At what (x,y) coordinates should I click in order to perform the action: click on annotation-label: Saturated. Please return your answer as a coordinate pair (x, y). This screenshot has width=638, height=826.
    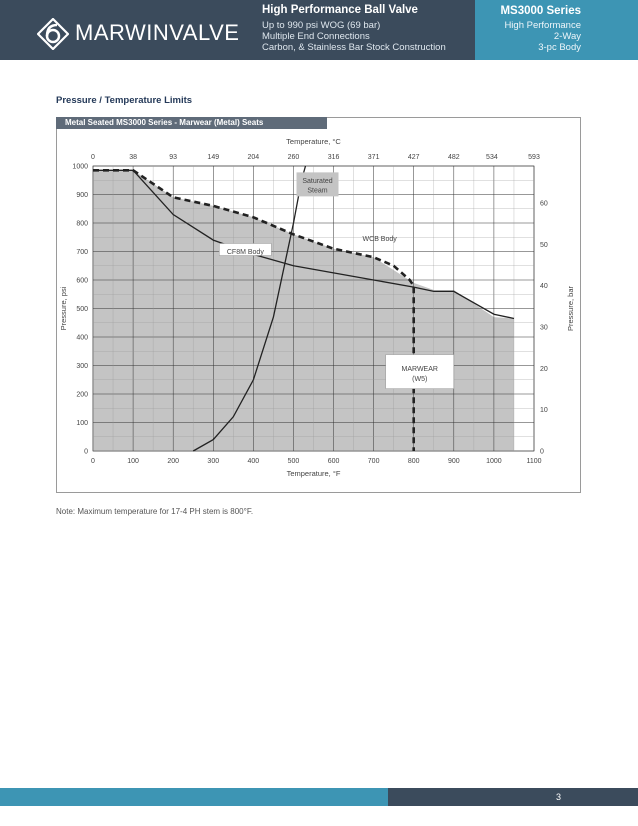
    Looking at the image, I should click on (317, 181).